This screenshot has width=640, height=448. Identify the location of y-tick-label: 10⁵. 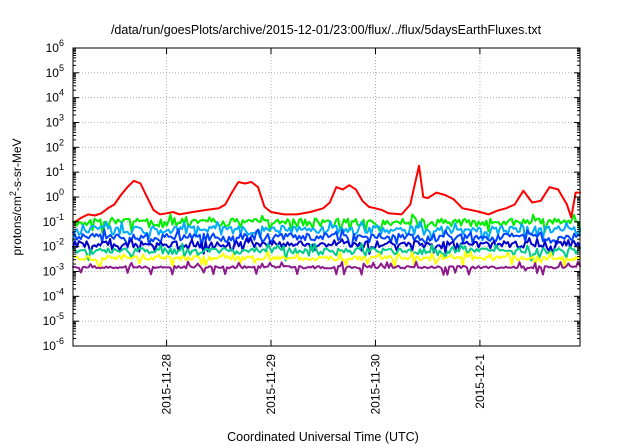
(55, 71).